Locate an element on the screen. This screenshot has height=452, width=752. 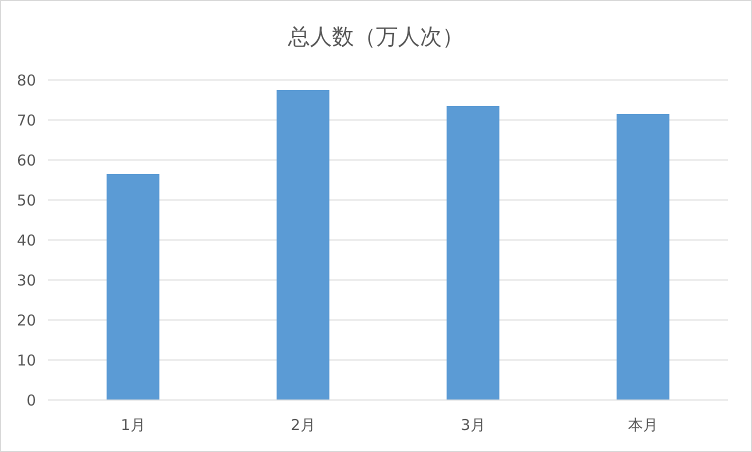
y-tick-label: 50 is located at coordinates (26, 200).